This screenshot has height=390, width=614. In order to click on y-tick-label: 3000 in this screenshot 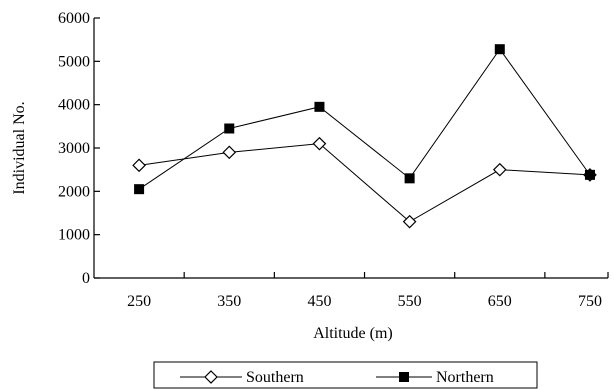, I will do `click(74, 148)`.